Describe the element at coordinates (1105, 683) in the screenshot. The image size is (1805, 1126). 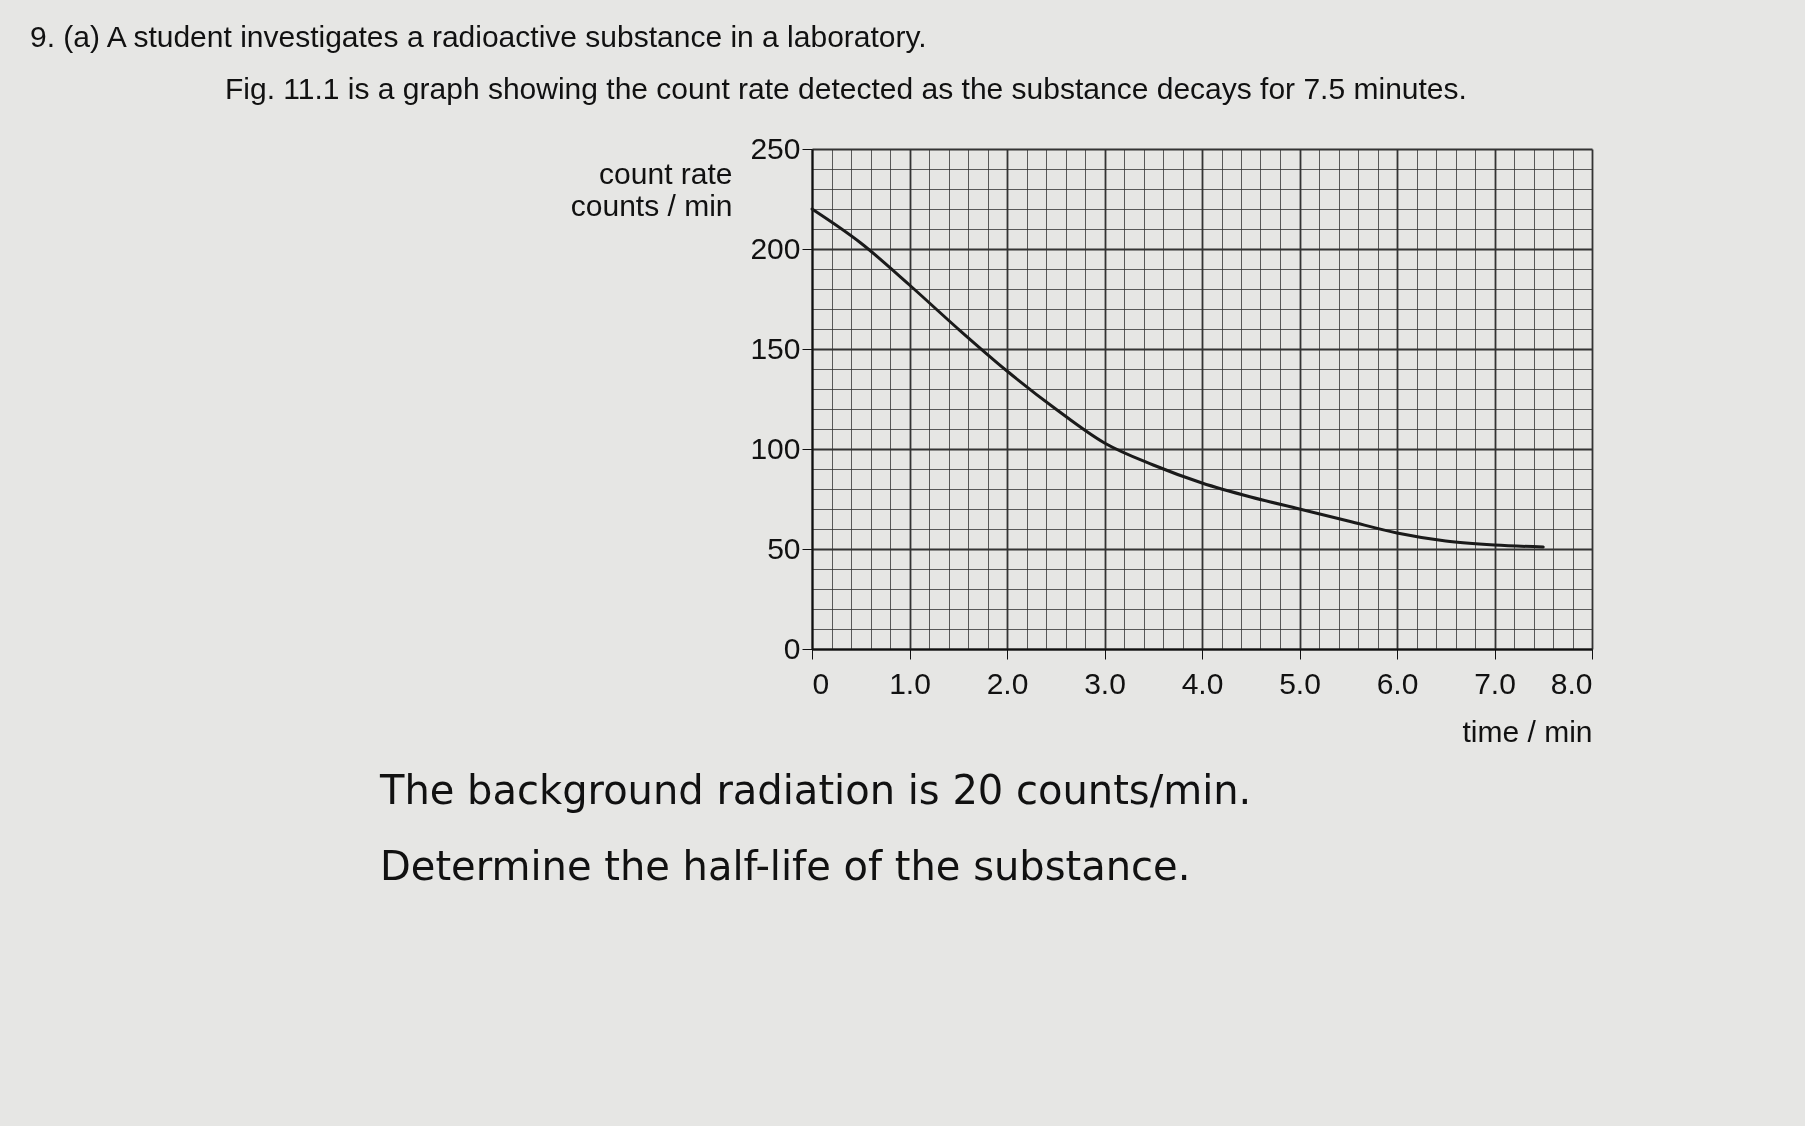
I see `x-tick-label: 3.0` at that location.